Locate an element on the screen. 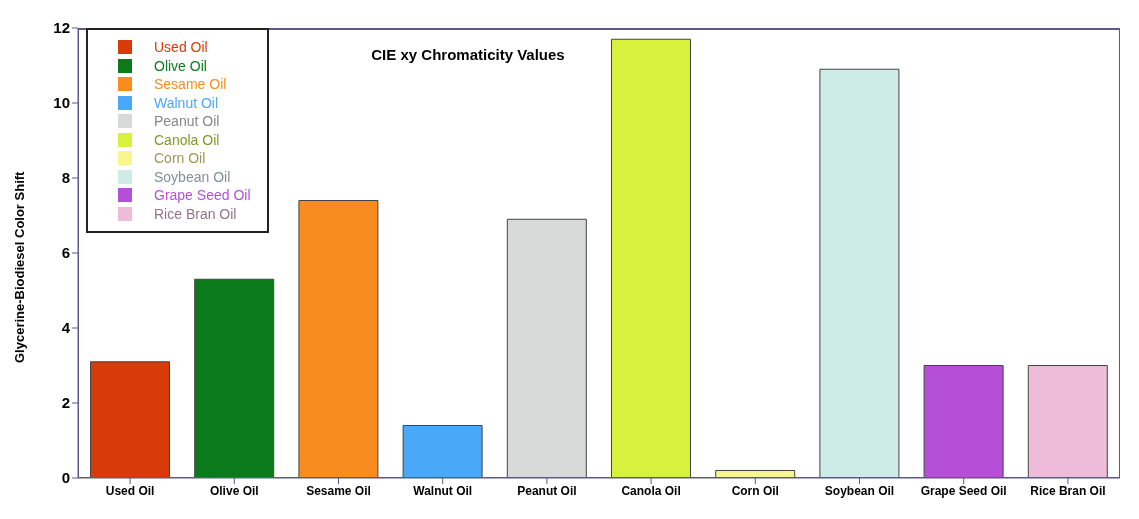  y-tick-label: 4 is located at coordinates (66, 328).